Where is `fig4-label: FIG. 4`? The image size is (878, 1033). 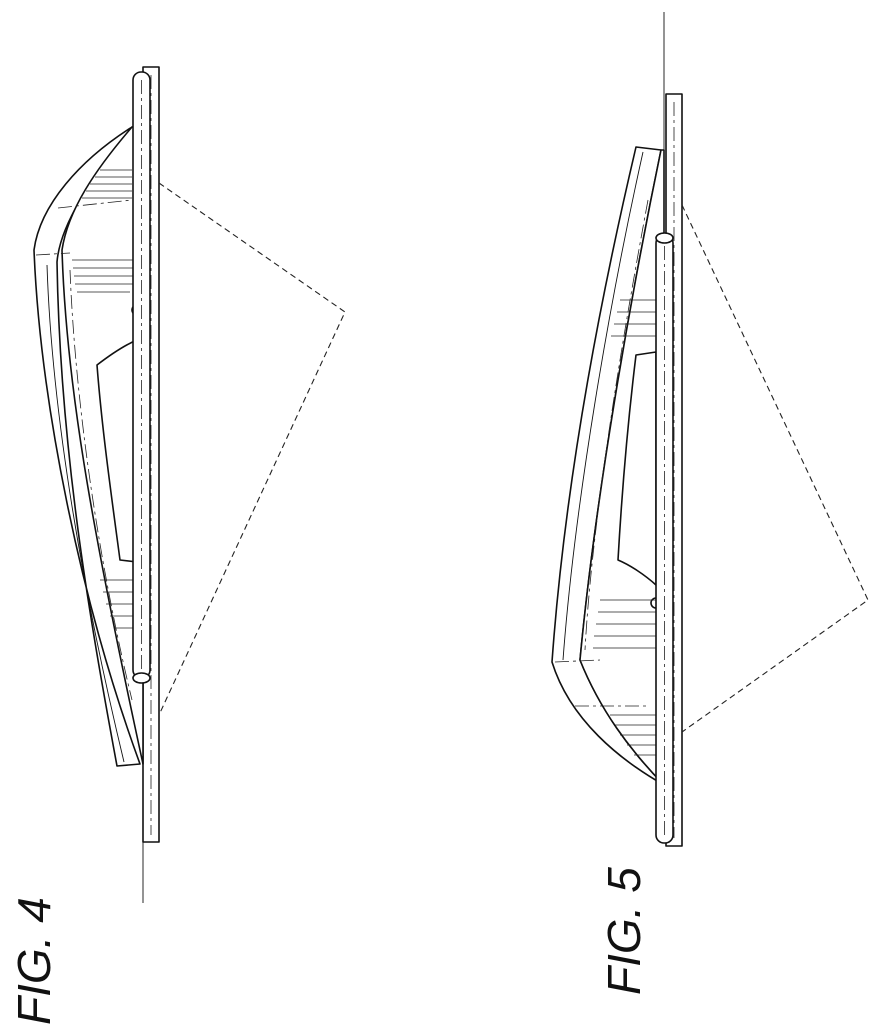
fig4-label: FIG. 4 is located at coordinates (34, 961).